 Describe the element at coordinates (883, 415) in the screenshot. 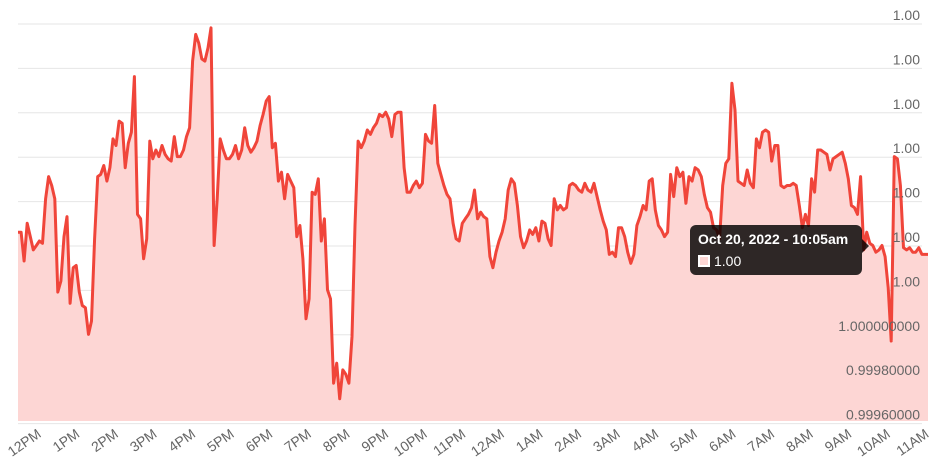

I see `y-tick-label: 0.99960000` at that location.